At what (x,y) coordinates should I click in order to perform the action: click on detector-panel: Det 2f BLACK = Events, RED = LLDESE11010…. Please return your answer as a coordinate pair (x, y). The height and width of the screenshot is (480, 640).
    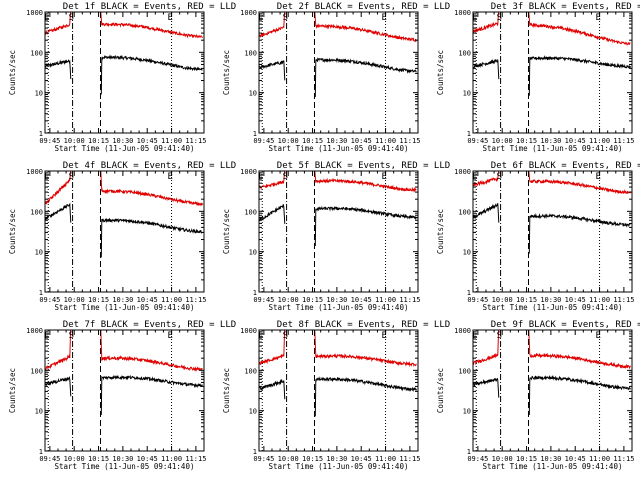
    Looking at the image, I should click on (336, 77).